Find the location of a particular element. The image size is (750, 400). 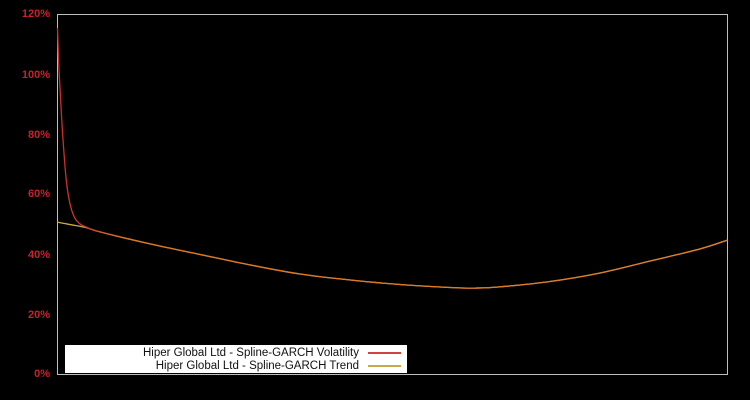

y-tick-80: 80% is located at coordinates (38, 135).